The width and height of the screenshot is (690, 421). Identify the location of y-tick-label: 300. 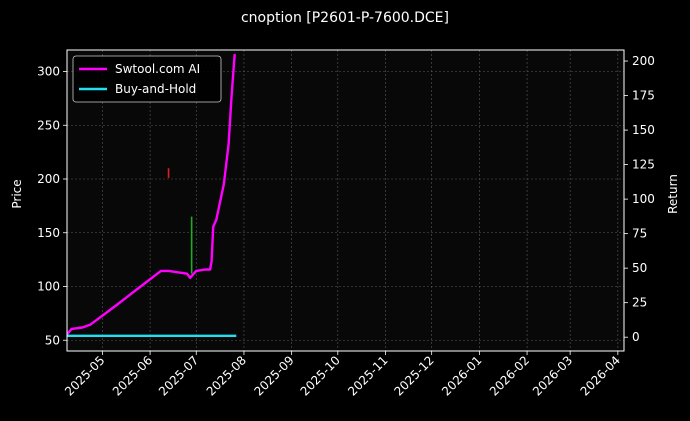
(48, 72).